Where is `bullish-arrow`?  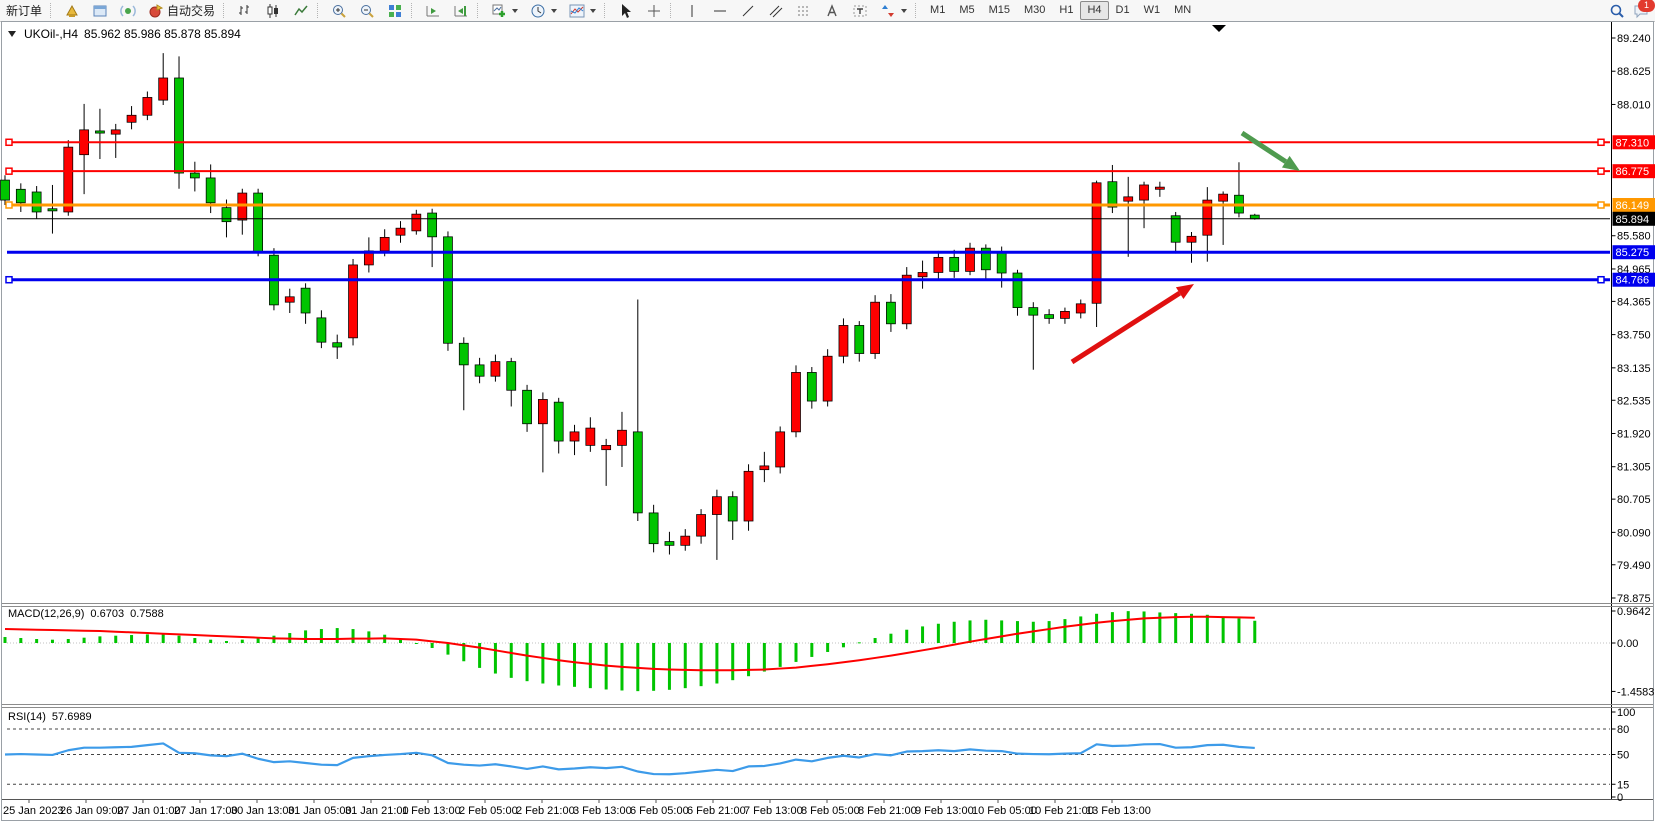
bullish-arrow is located at coordinates (1126, 328).